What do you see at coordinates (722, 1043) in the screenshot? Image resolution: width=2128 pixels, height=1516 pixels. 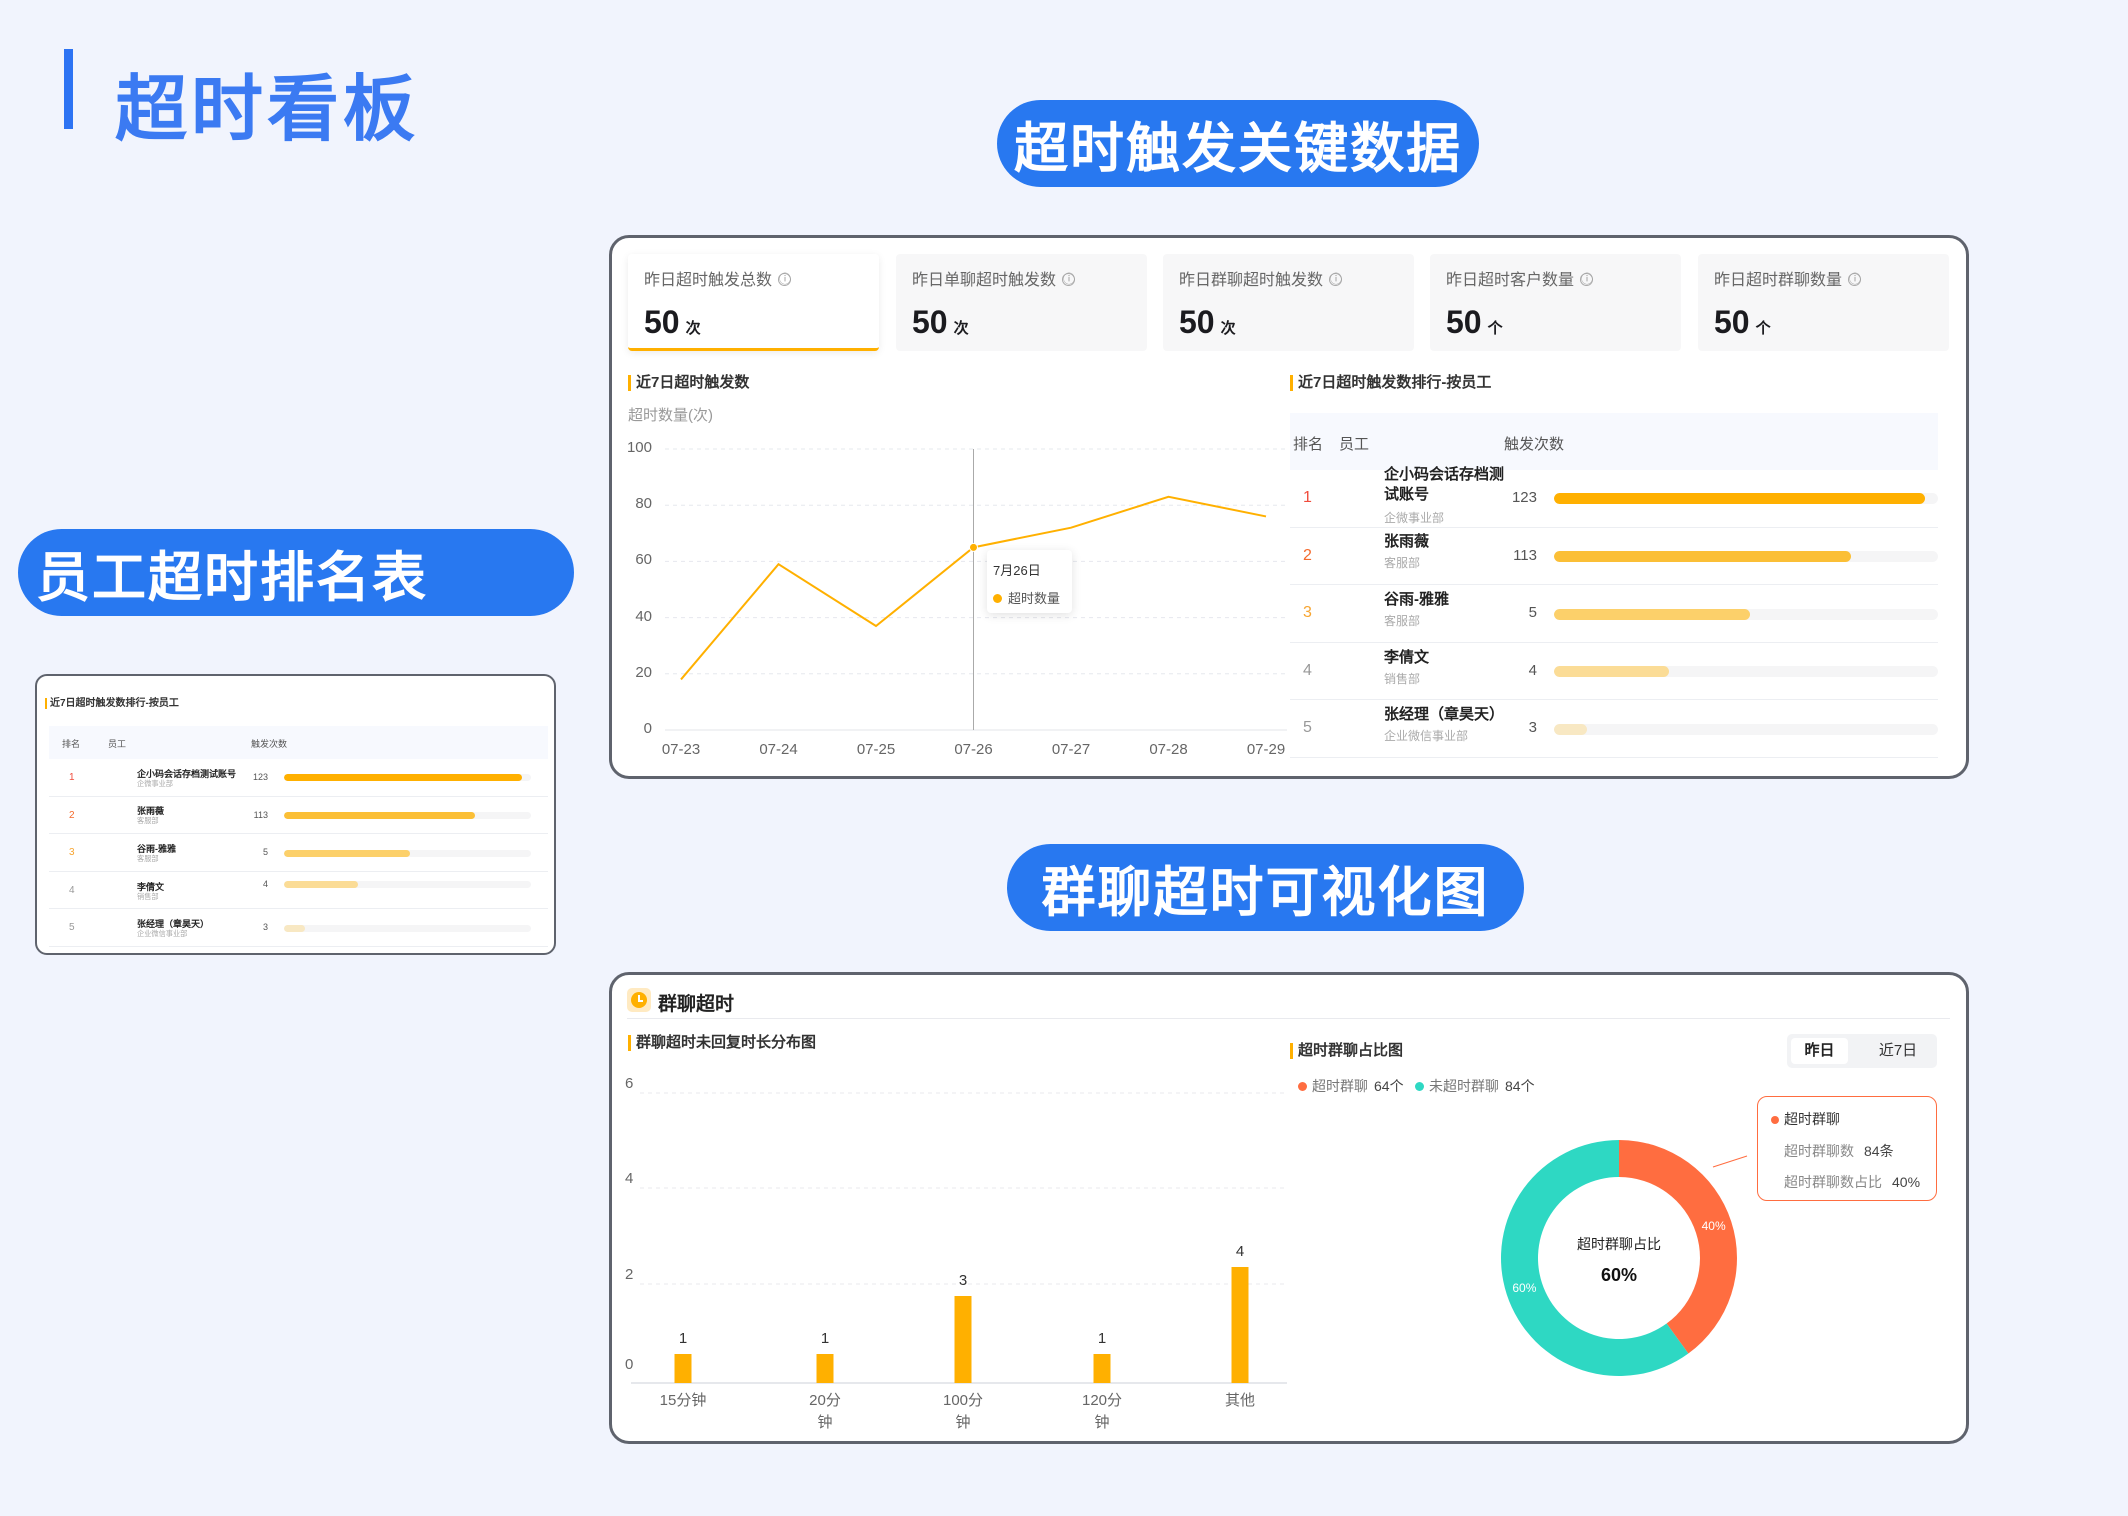 I see `bar-chart-title: 群聊超时未回复时长分布图` at bounding box center [722, 1043].